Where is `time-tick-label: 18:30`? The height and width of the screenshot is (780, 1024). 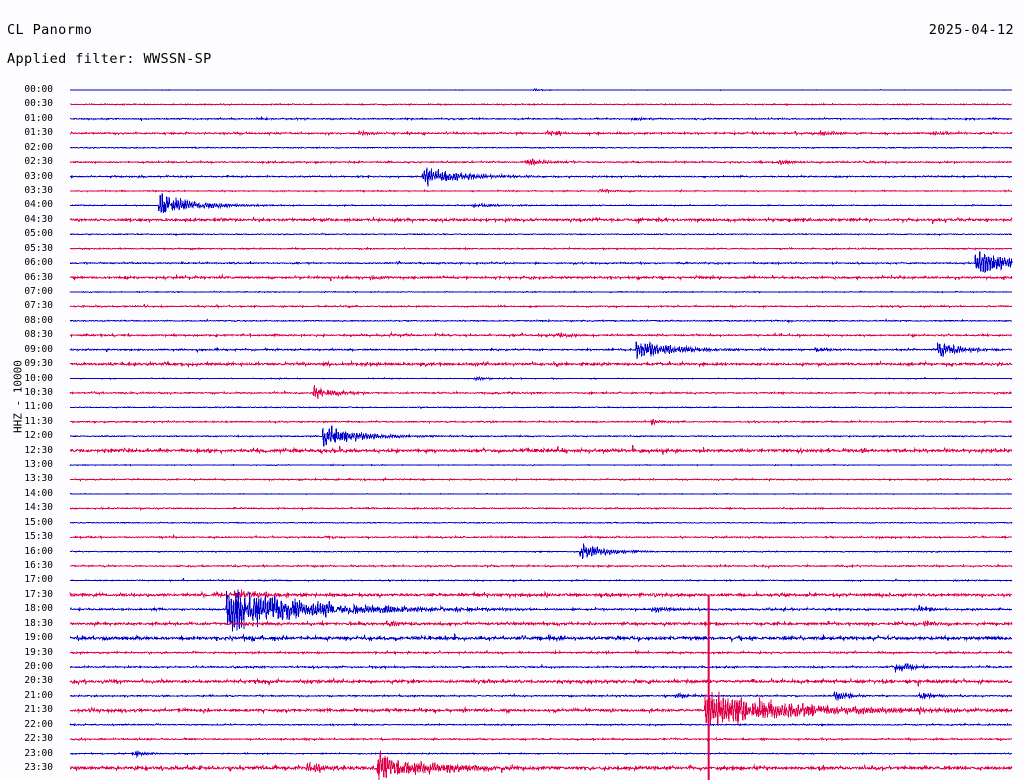
time-tick-label: 18:30 is located at coordinates (38, 623).